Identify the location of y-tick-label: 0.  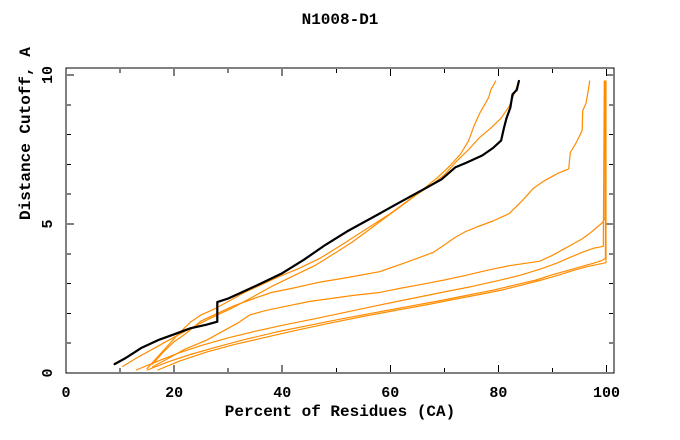
(48, 372).